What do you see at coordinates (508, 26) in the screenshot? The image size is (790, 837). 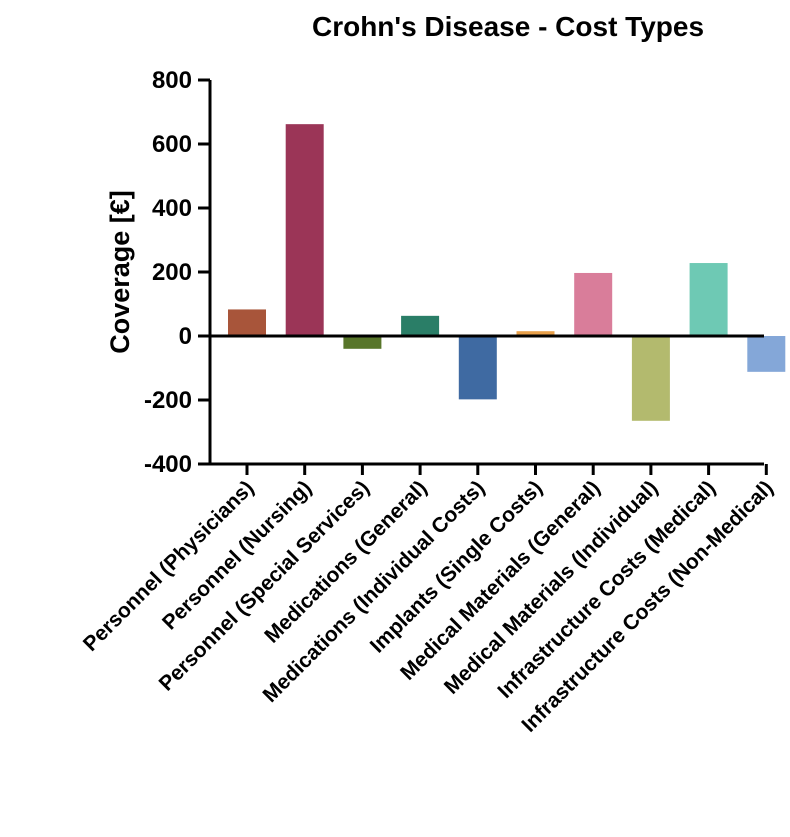 I see `chart-title: Crohn's Disease - Cost Types` at bounding box center [508, 26].